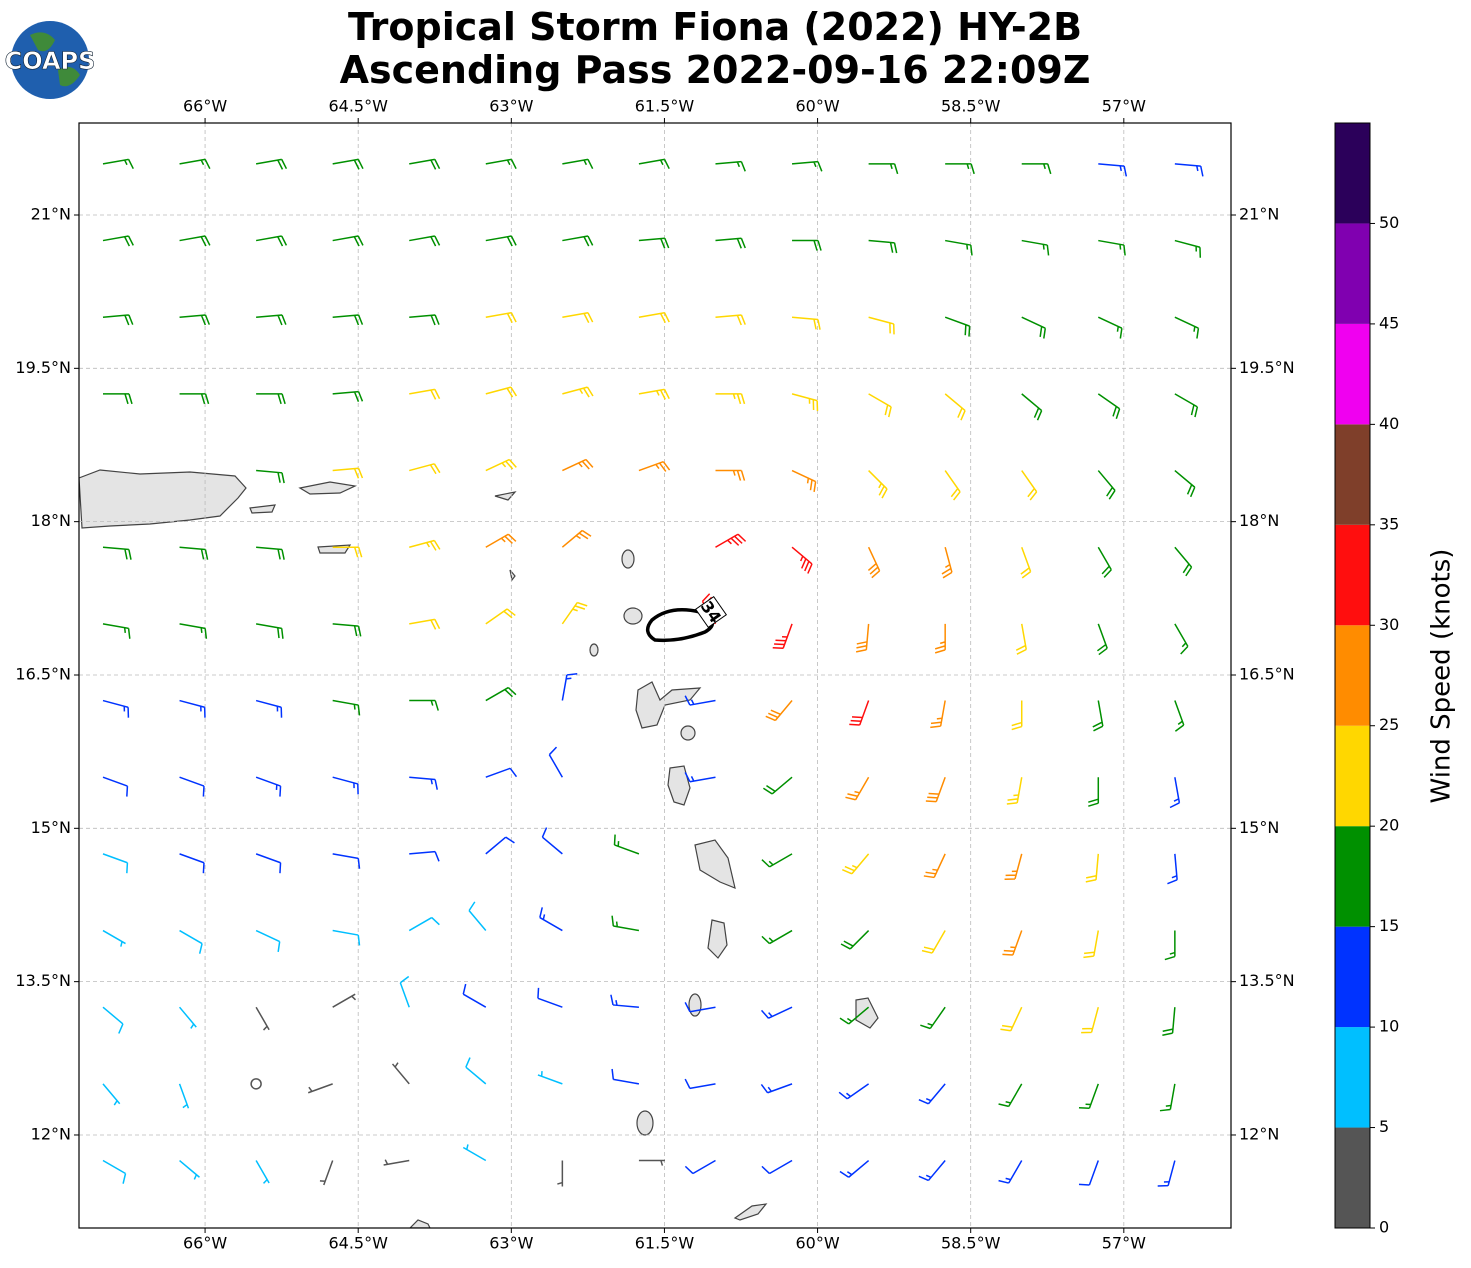  Describe the element at coordinates (328, 488) in the screenshot. I see `virgin-islands` at that location.